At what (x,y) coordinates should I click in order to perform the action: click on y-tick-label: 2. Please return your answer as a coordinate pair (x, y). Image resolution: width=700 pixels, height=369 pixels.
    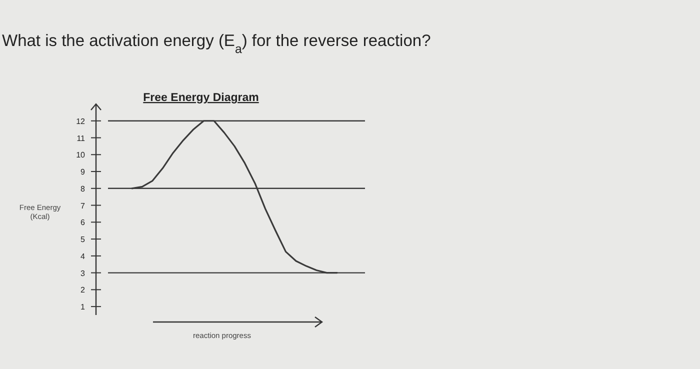
    Looking at the image, I should click on (83, 290).